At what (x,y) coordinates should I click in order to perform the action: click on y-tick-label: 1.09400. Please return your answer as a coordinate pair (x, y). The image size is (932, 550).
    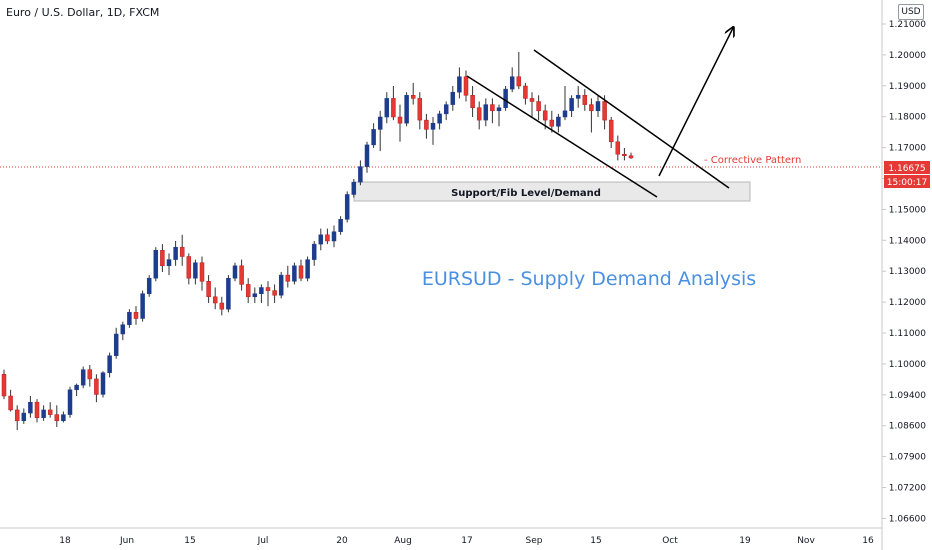
    Looking at the image, I should click on (907, 396).